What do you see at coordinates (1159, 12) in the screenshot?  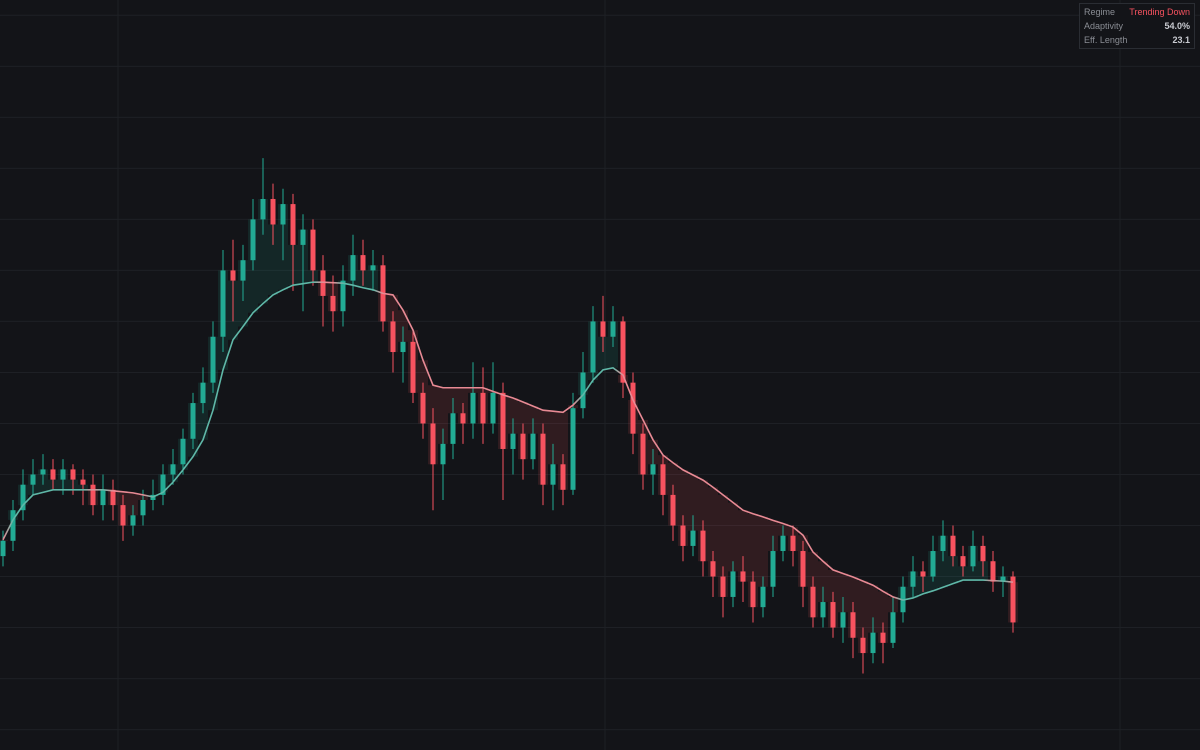 I see `row-value: Trending Down` at bounding box center [1159, 12].